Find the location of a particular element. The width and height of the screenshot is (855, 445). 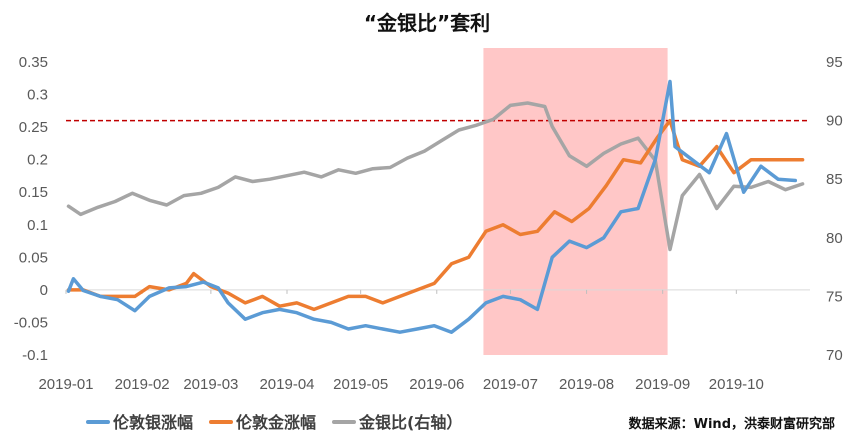

highlight-band is located at coordinates (575, 201).